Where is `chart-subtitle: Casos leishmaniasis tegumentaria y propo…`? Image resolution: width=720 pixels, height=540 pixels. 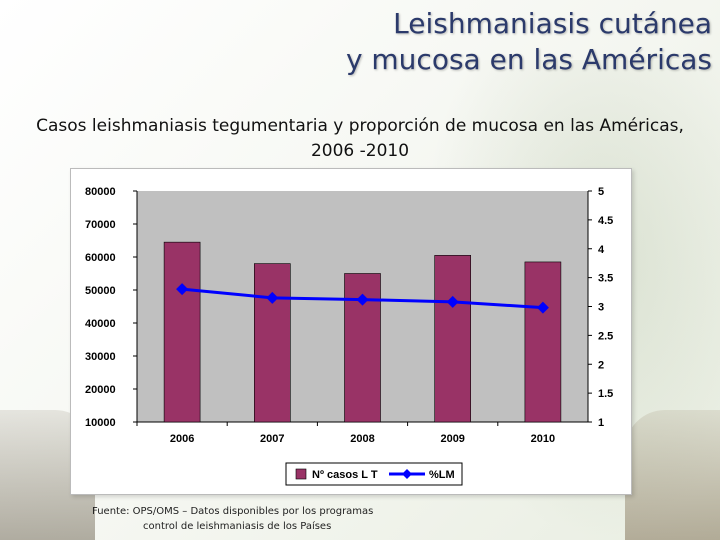 chart-subtitle: Casos leishmaniasis tegumentaria y propo… is located at coordinates (360, 138).